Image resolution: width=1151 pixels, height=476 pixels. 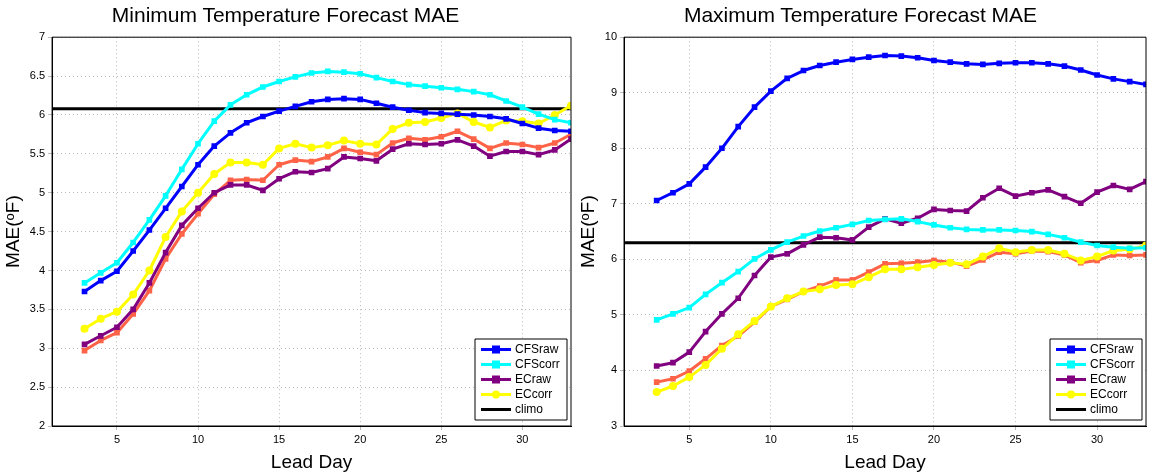 What do you see at coordinates (611, 36) in the screenshot?
I see `y-tick-label: 10` at bounding box center [611, 36].